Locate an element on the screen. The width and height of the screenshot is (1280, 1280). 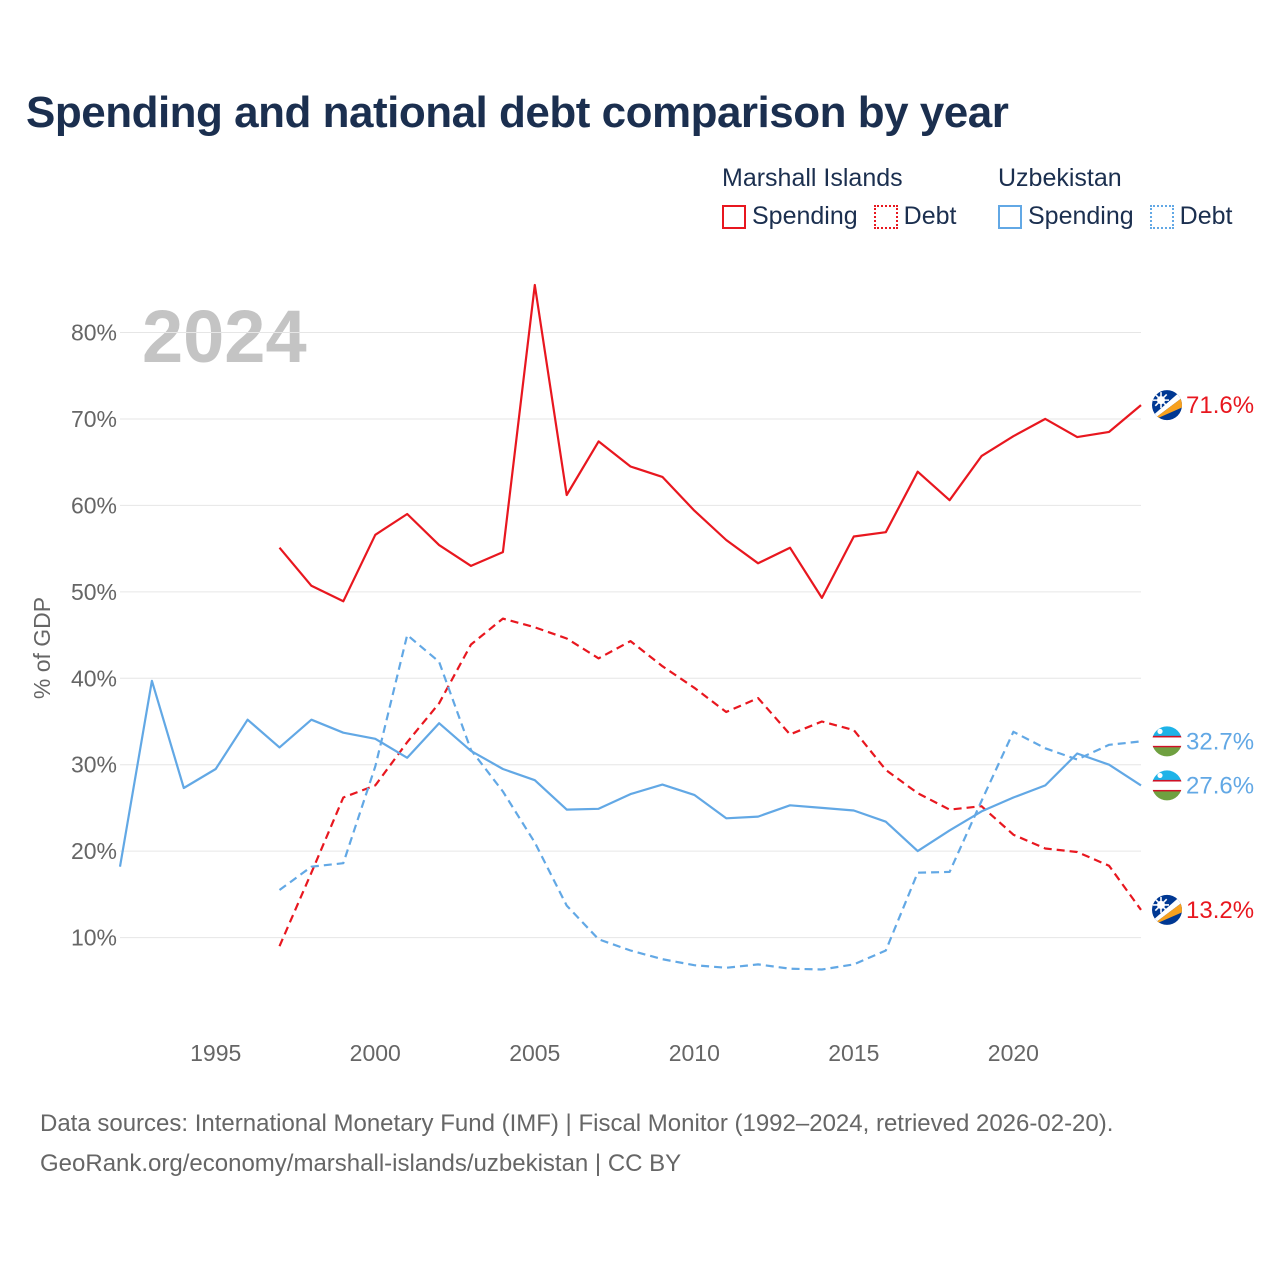
end-marker-marshall-islands-spending is located at coordinates (1167, 405).